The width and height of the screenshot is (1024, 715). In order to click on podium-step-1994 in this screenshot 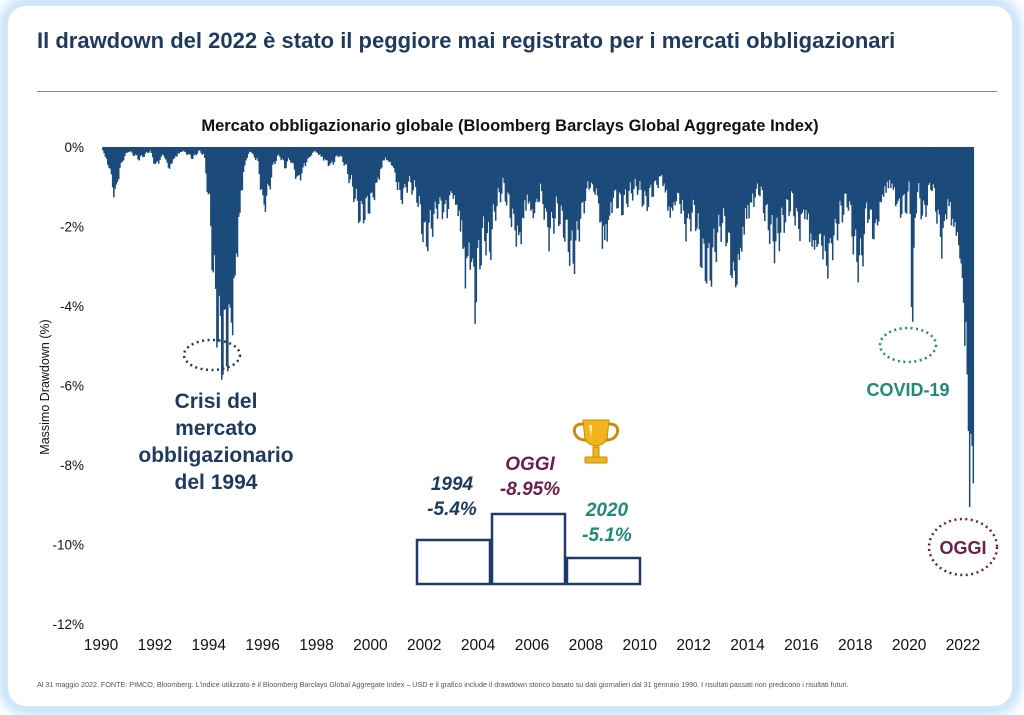, I will do `click(453, 562)`.